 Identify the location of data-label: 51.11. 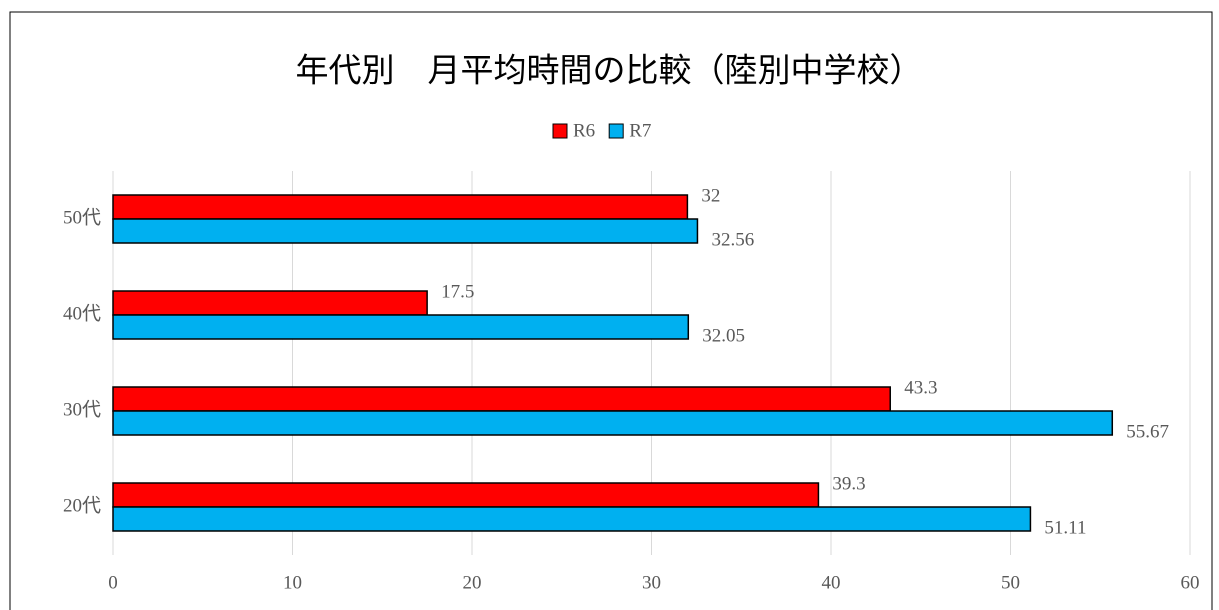
(1065, 527).